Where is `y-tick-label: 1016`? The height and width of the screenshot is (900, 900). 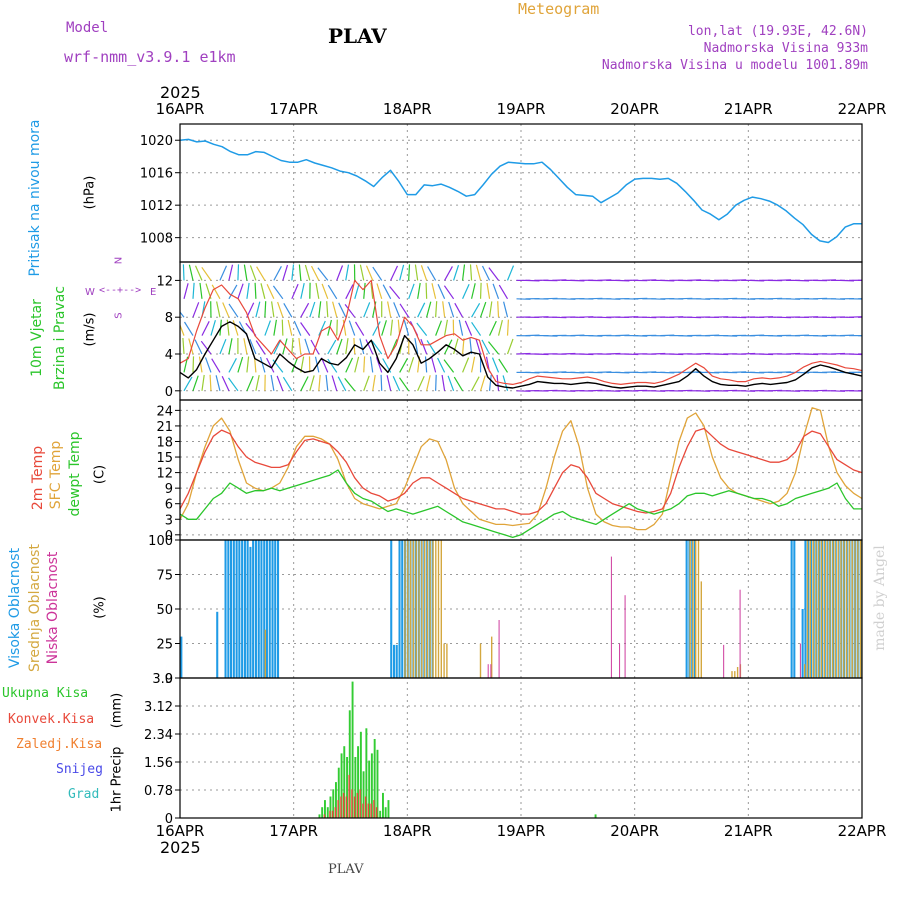 y-tick-label: 1016 is located at coordinates (156, 174).